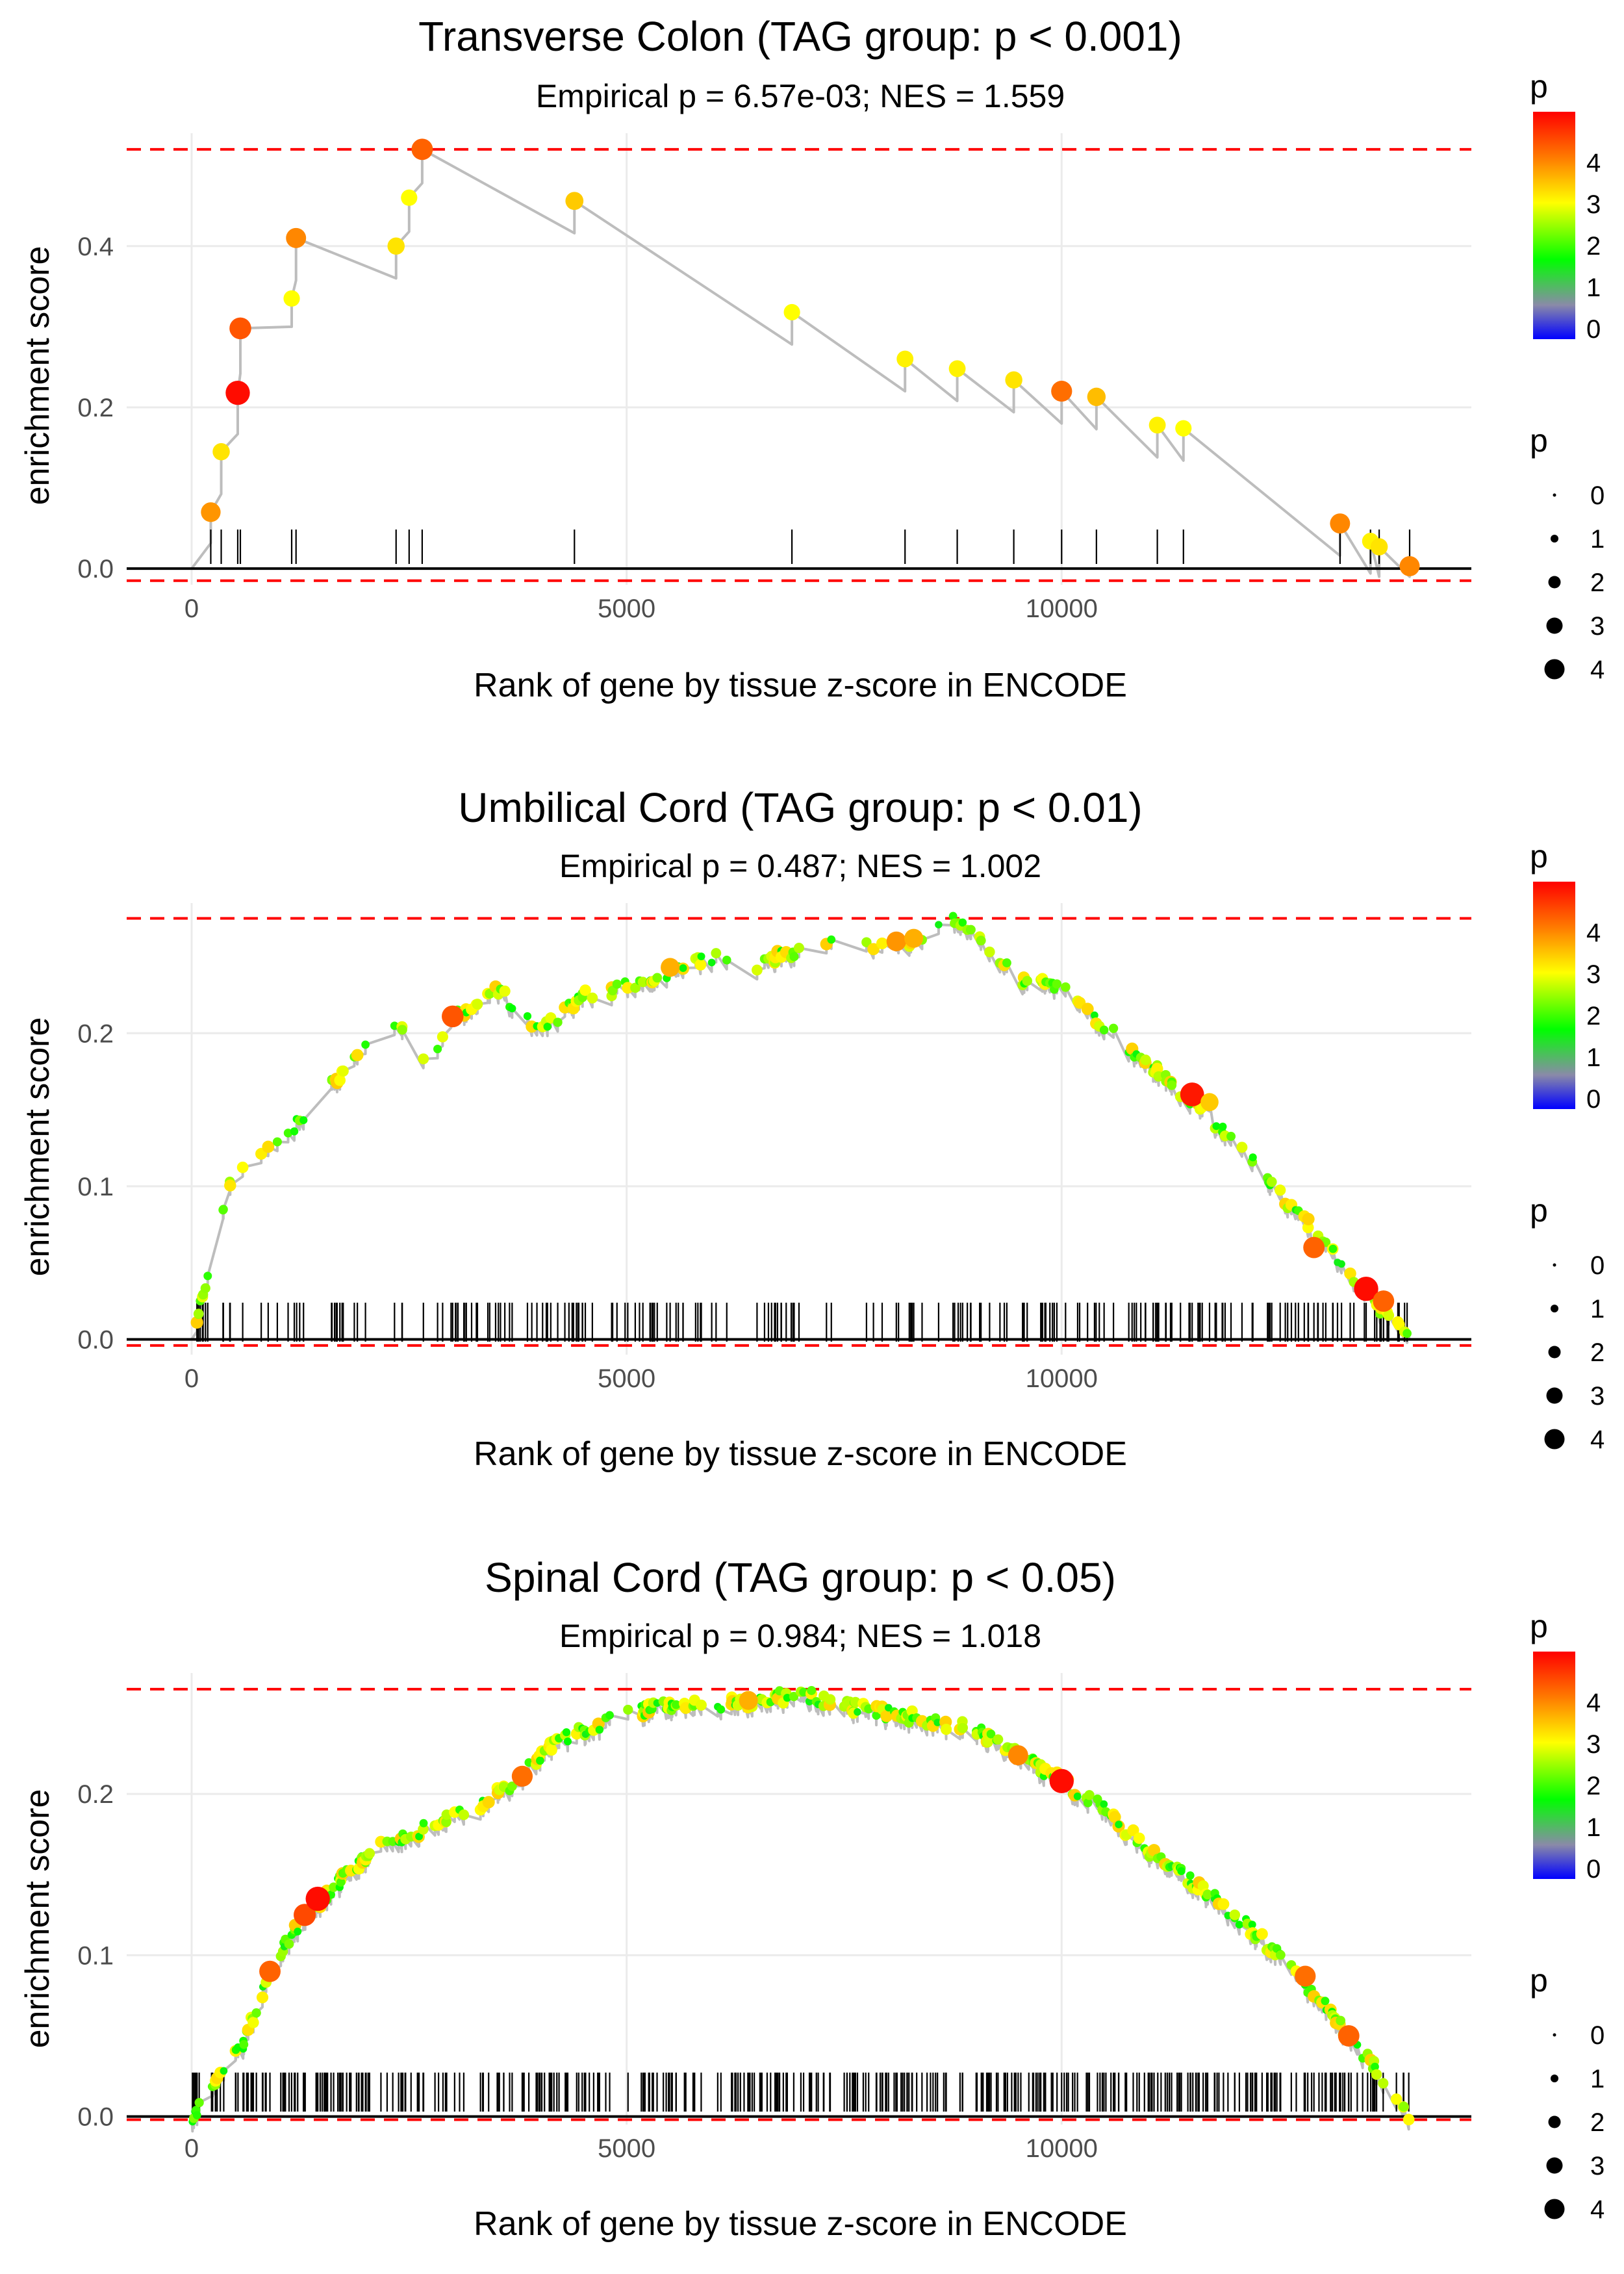 The width and height of the screenshot is (1624, 2274). I want to click on chart-title: Umbilical Cord (TAG group: p < 0.01), so click(800, 807).